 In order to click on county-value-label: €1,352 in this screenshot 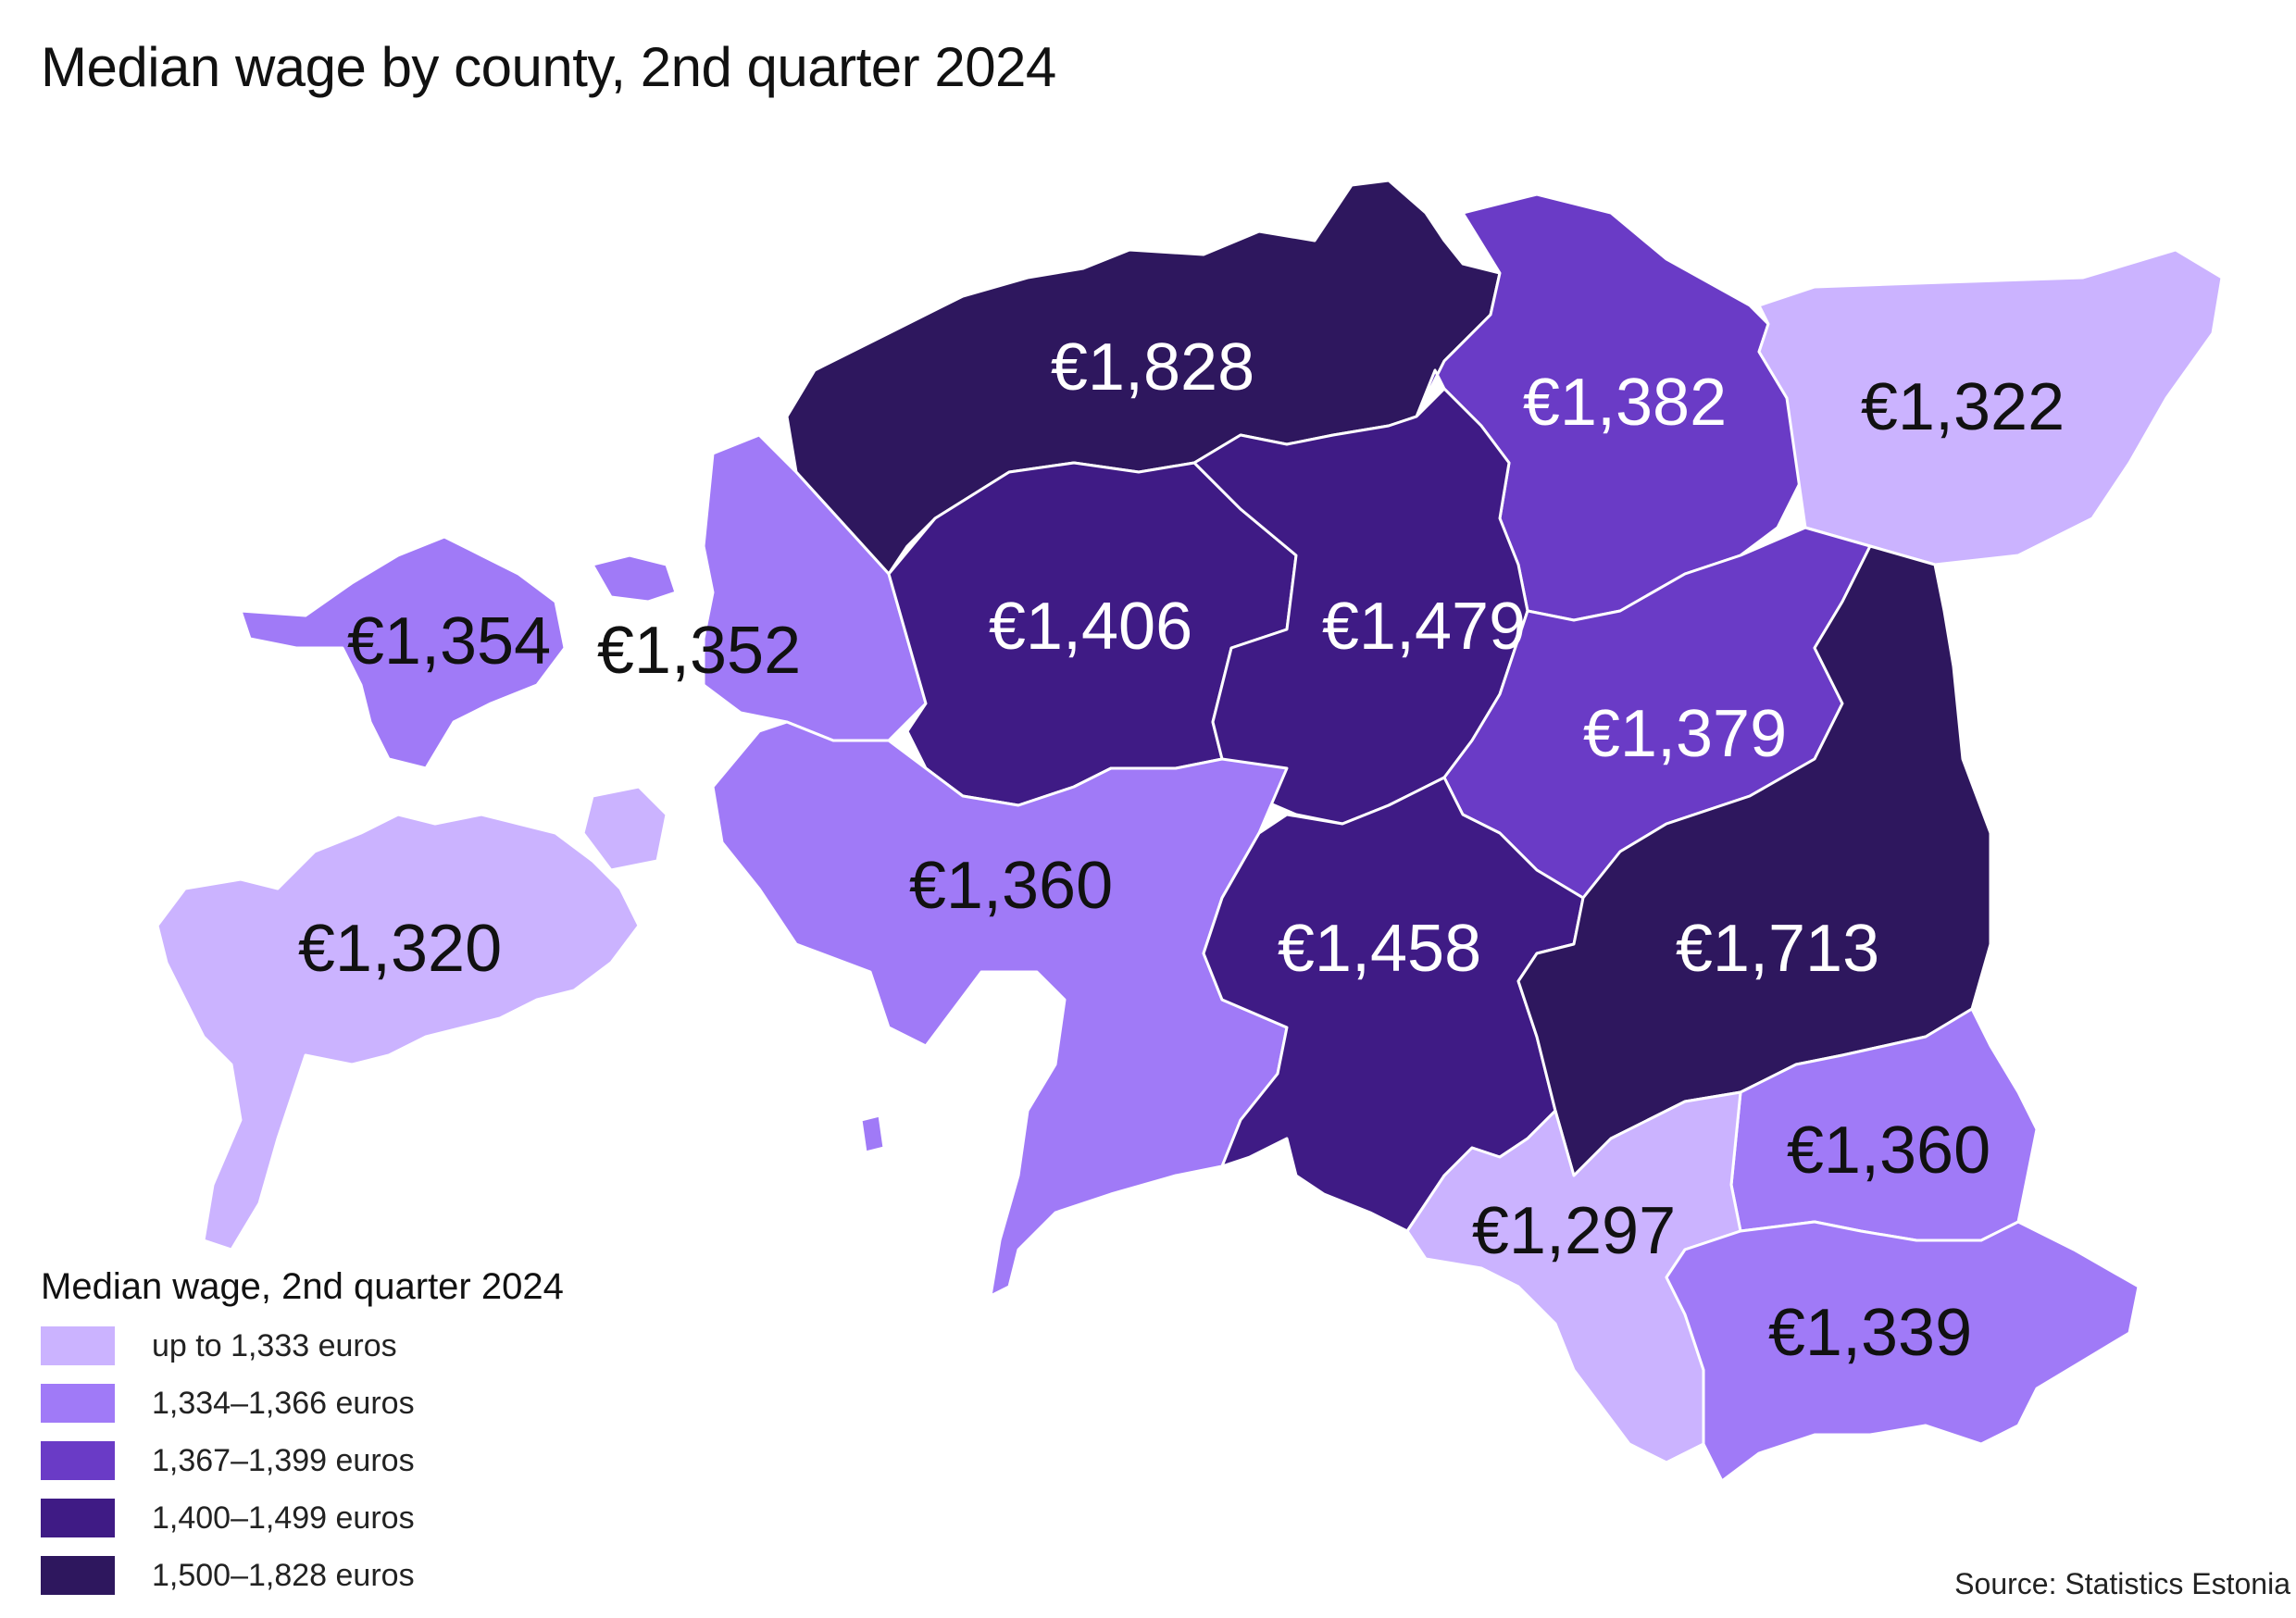, I will do `click(699, 651)`.